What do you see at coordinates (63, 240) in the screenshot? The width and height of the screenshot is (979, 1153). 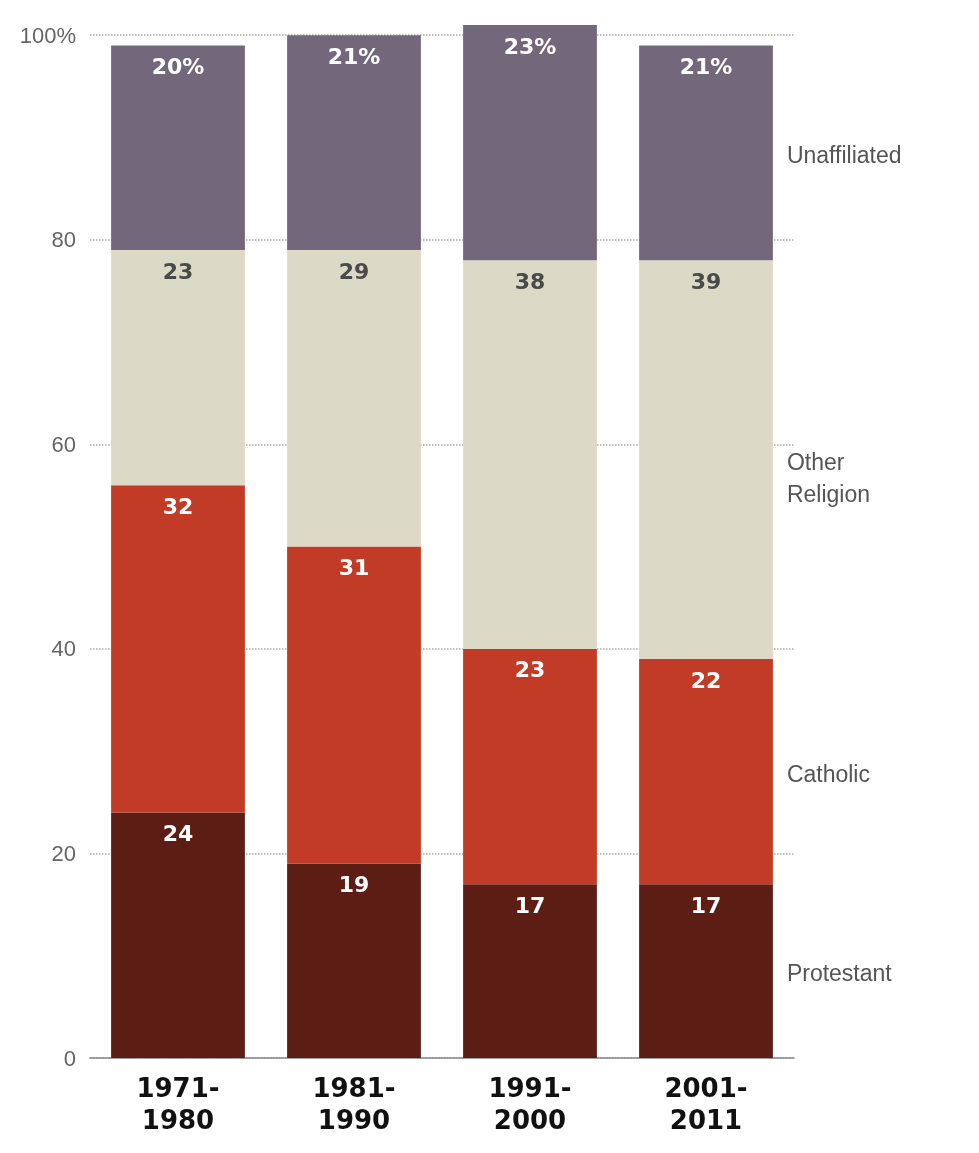 I see `y-tick-label: 80` at bounding box center [63, 240].